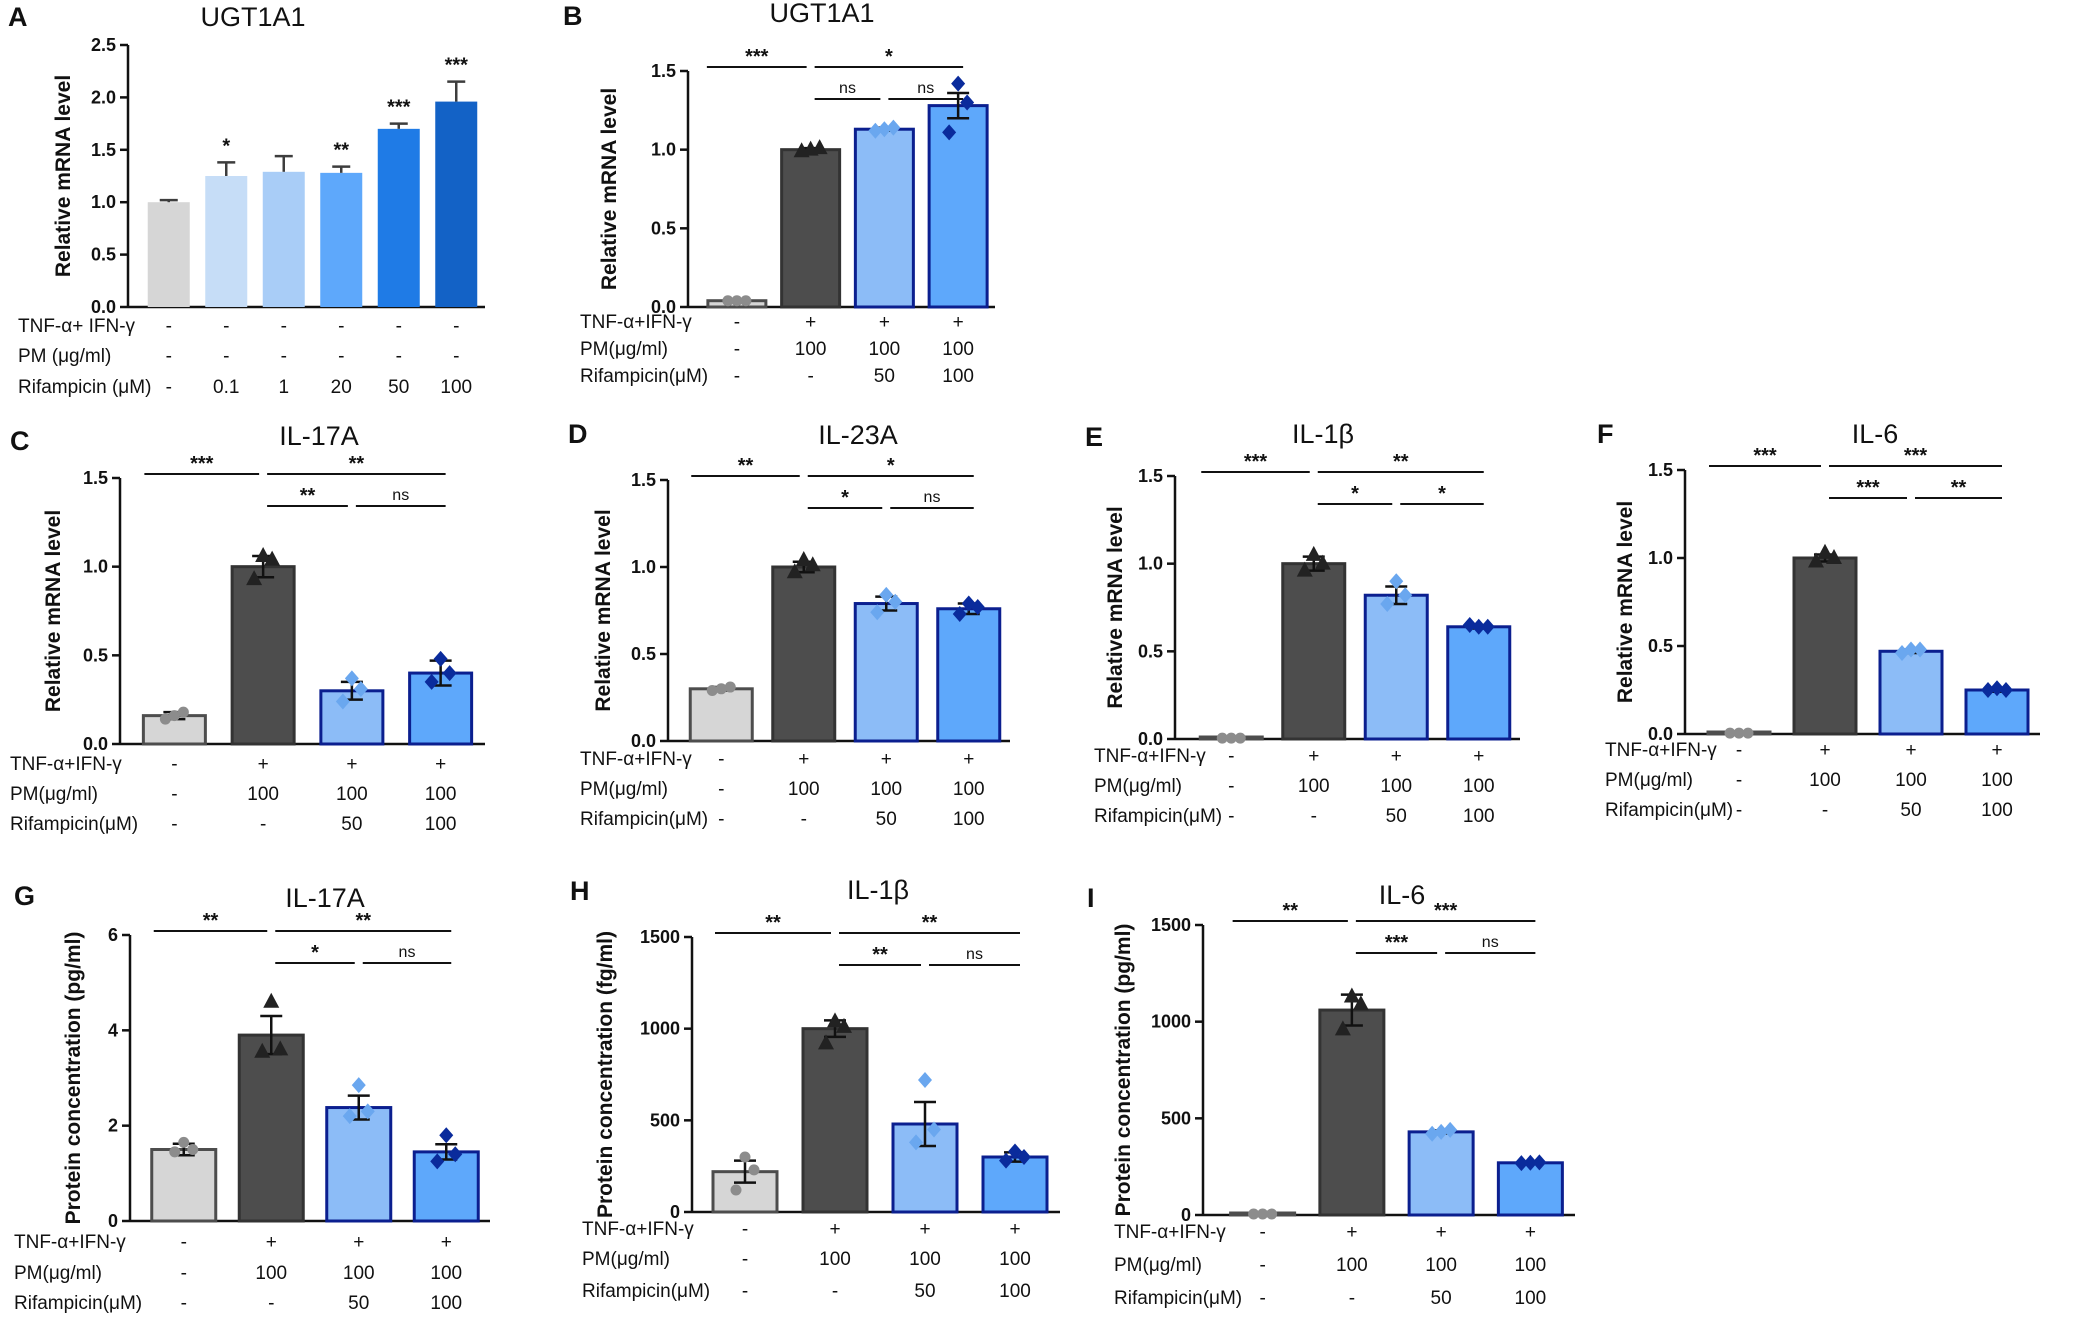  What do you see at coordinates (24, 896) in the screenshot?
I see `panel-label: G` at bounding box center [24, 896].